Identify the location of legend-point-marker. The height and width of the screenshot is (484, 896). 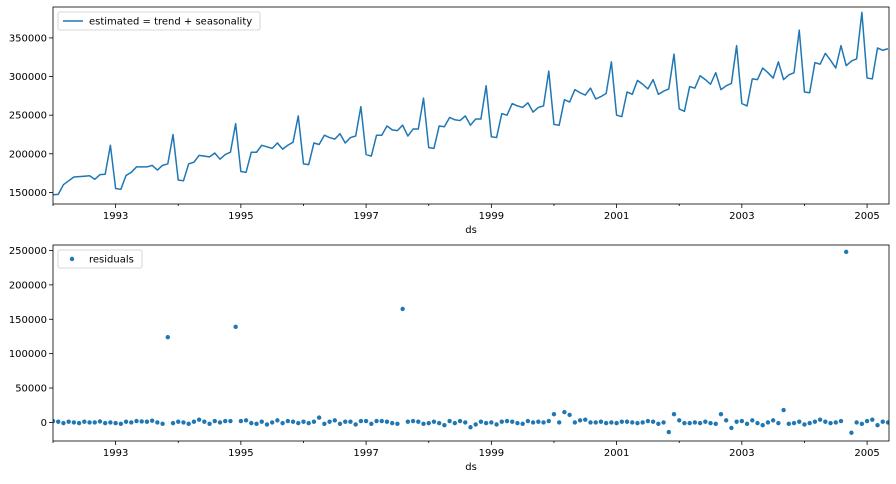
(72, 259).